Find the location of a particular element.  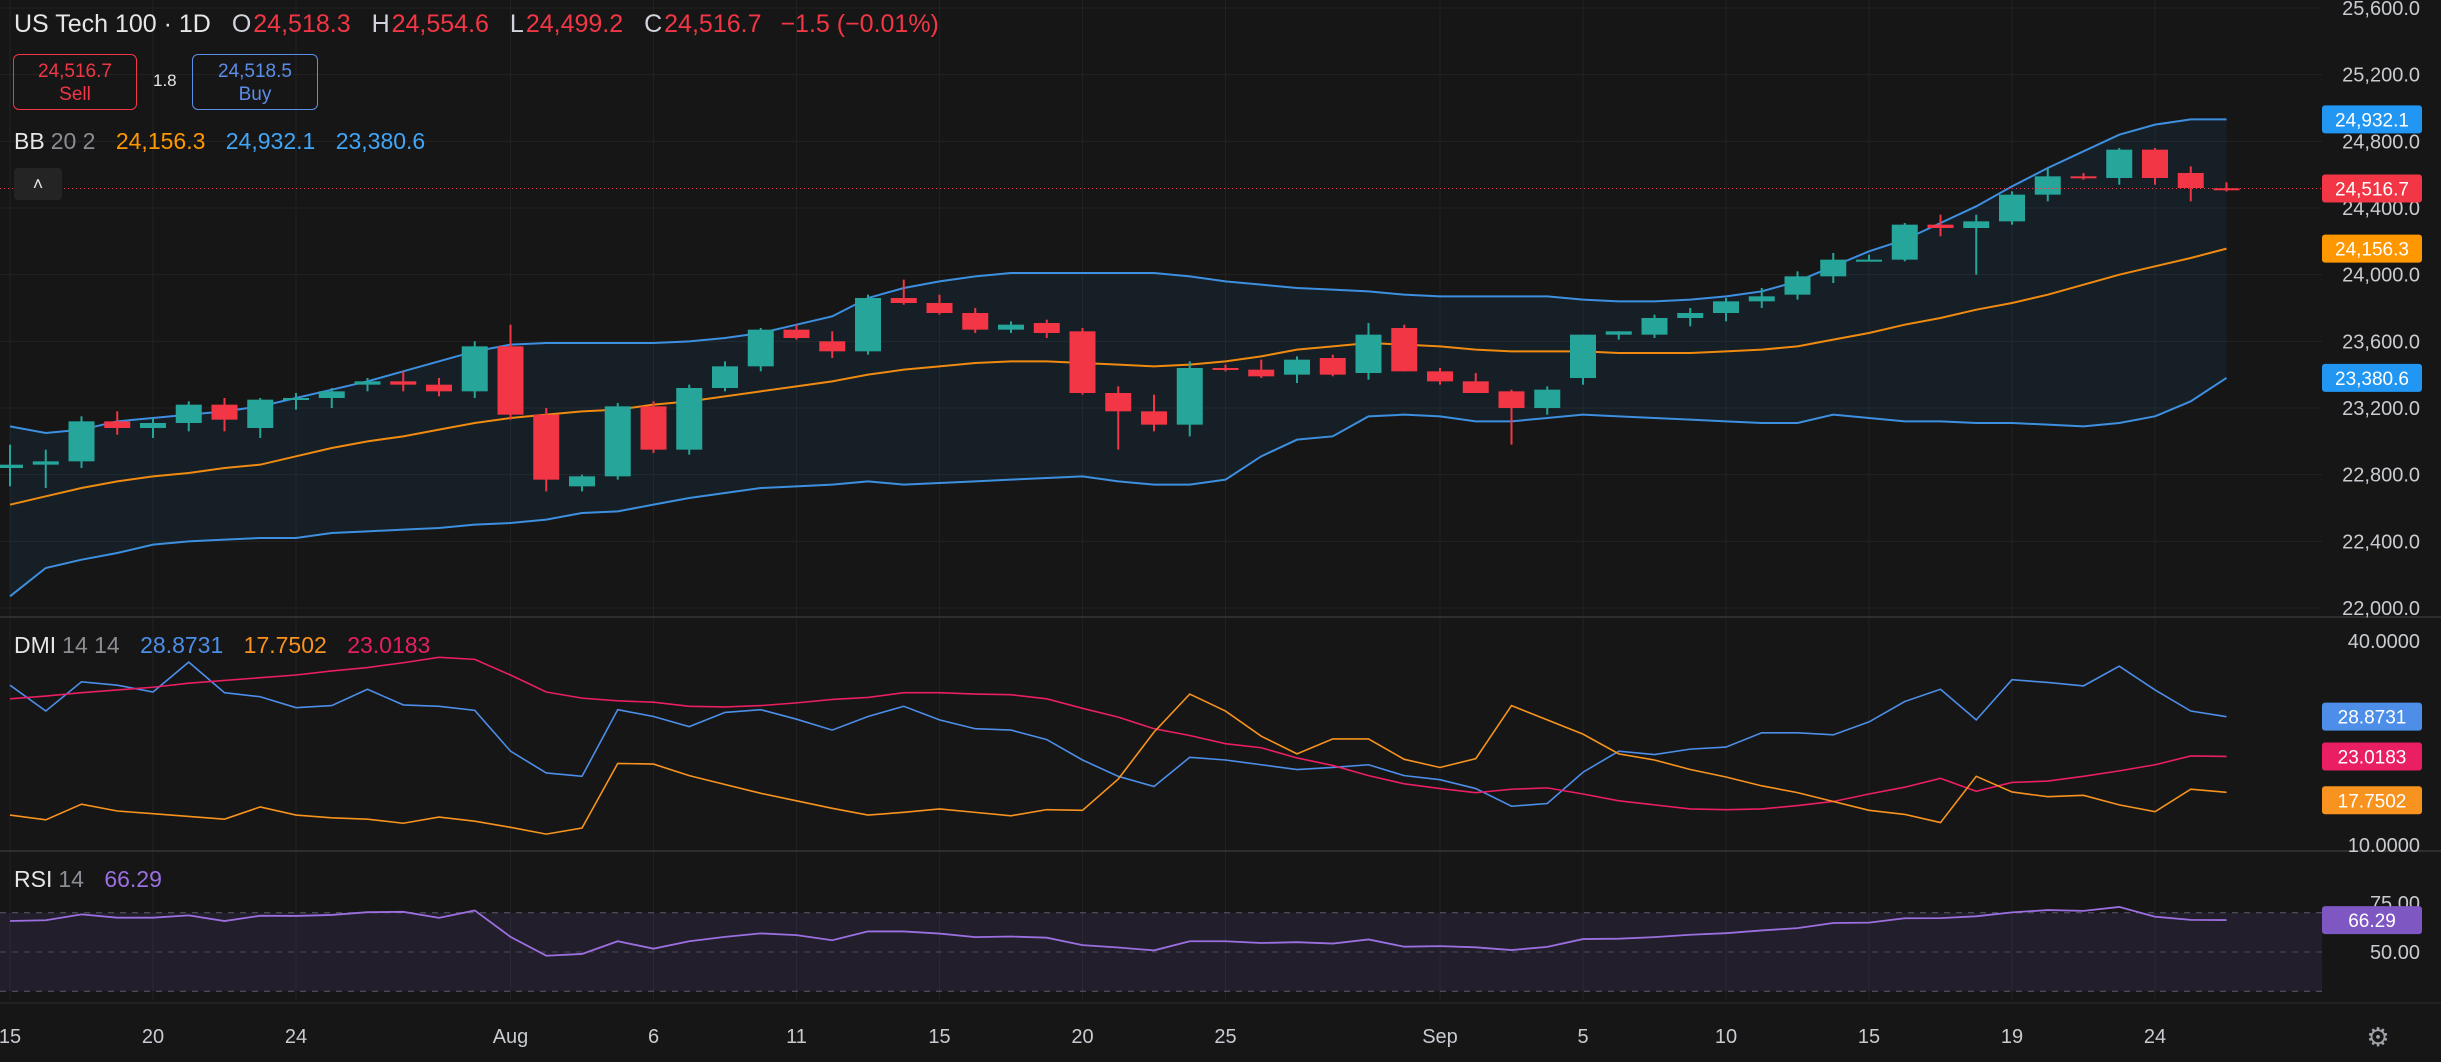

time-tick-label: Aug is located at coordinates (511, 1037).